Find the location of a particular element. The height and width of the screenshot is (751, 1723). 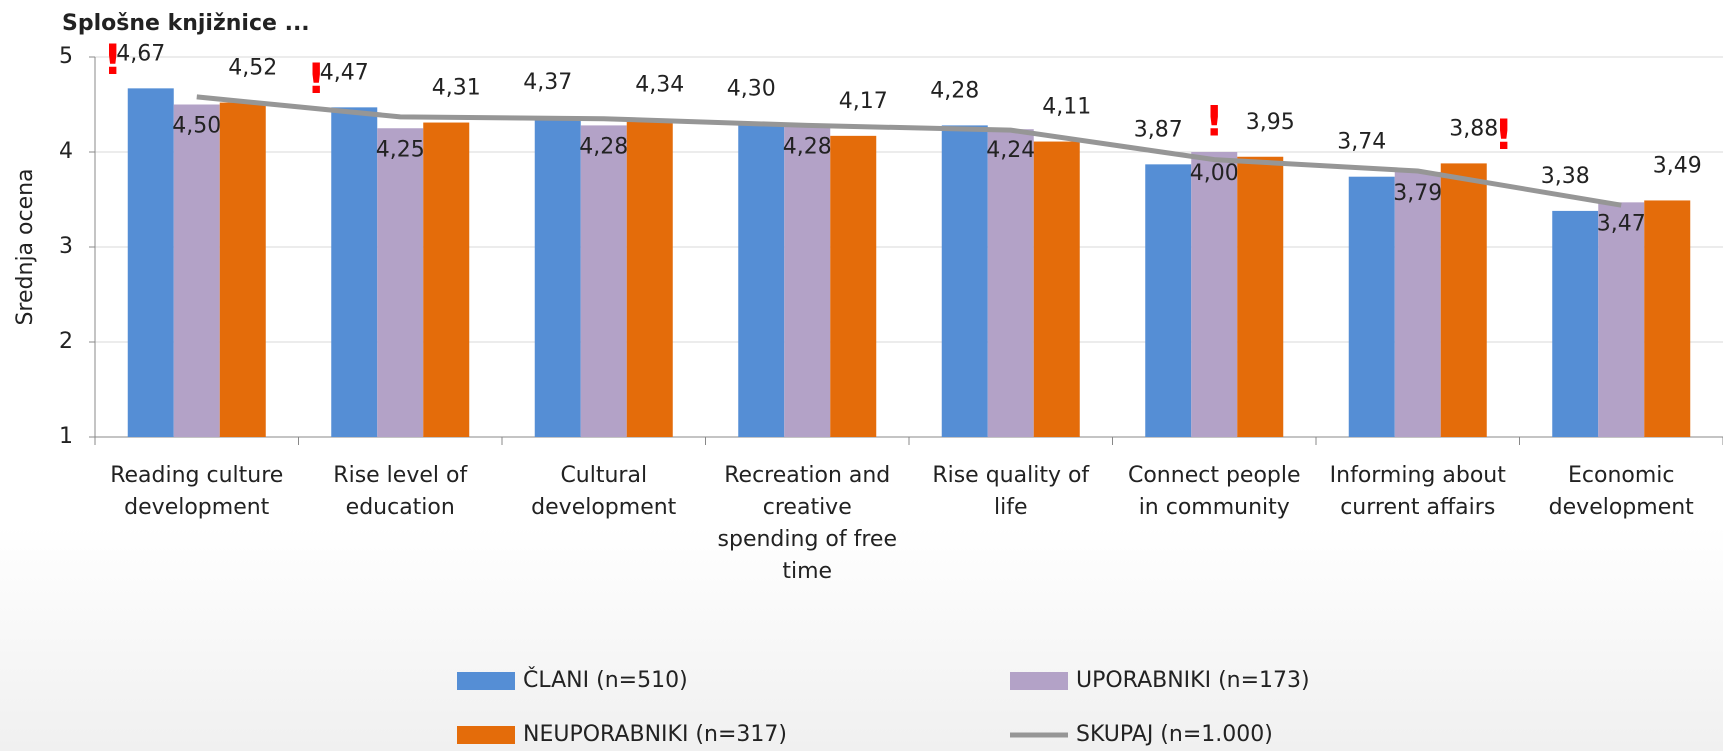

x-tick-label-box: Economic development is located at coordinates (1621, 491).